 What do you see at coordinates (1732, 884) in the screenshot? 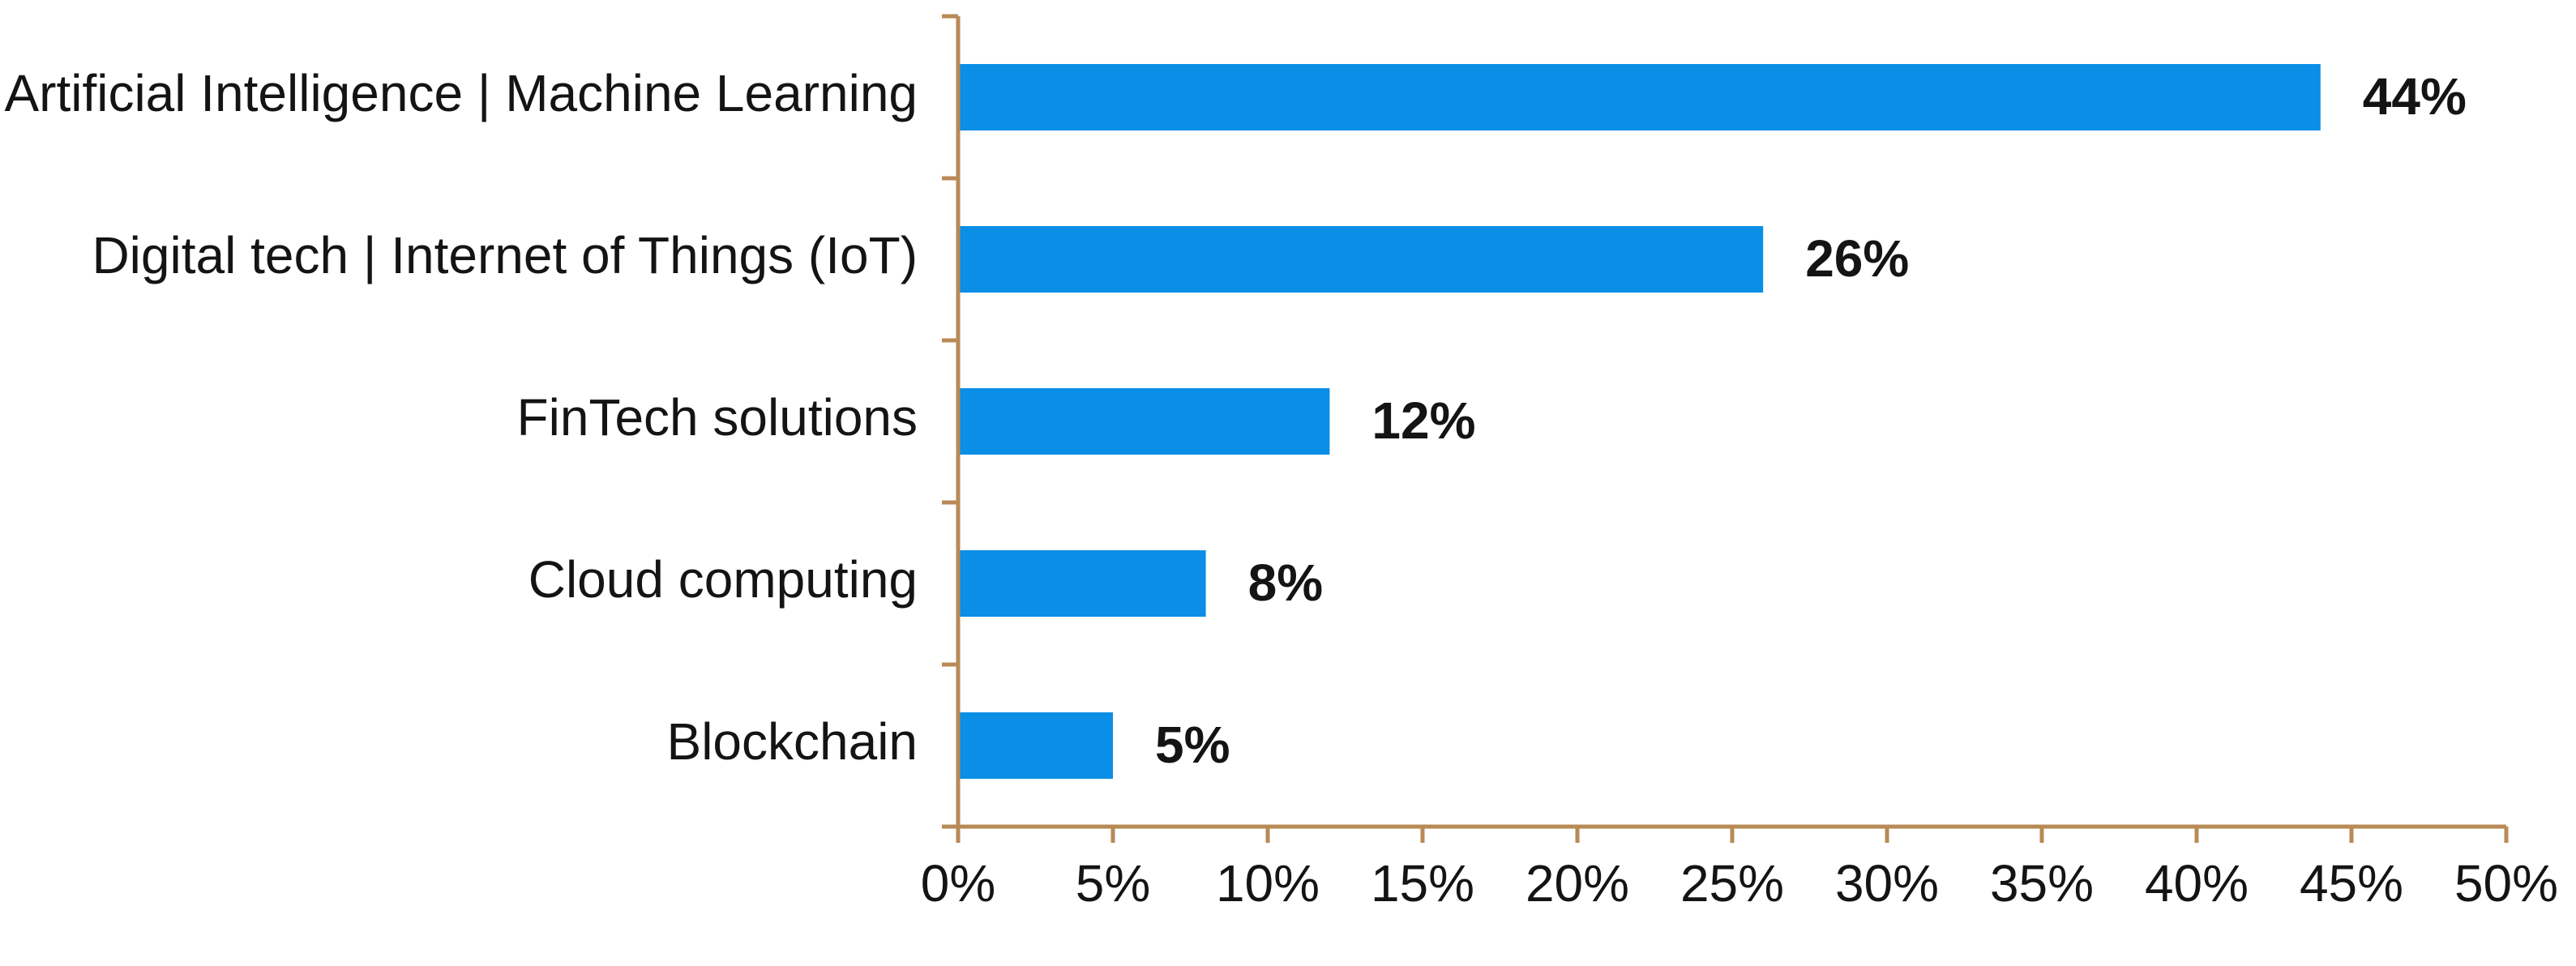
I see `x-tick-label: 25%` at bounding box center [1732, 884].